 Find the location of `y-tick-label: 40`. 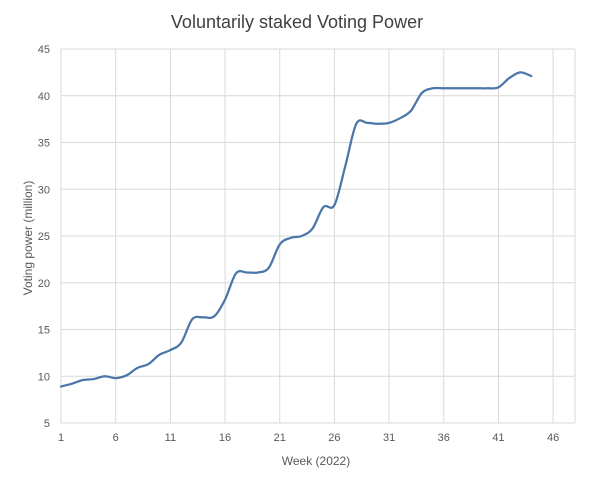

y-tick-label: 40 is located at coordinates (44, 97).